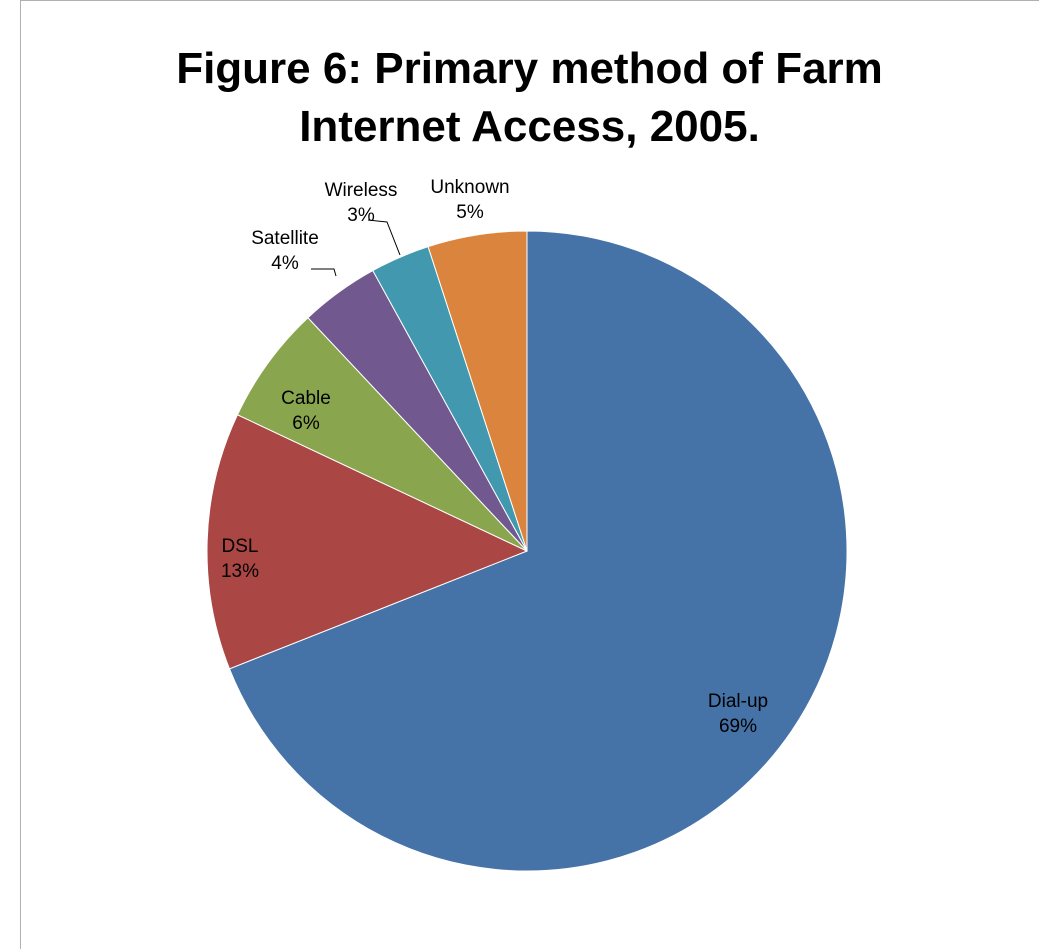 The image size is (1039, 949). What do you see at coordinates (240, 559) in the screenshot?
I see `data-label-dsl: DSL 13%` at bounding box center [240, 559].